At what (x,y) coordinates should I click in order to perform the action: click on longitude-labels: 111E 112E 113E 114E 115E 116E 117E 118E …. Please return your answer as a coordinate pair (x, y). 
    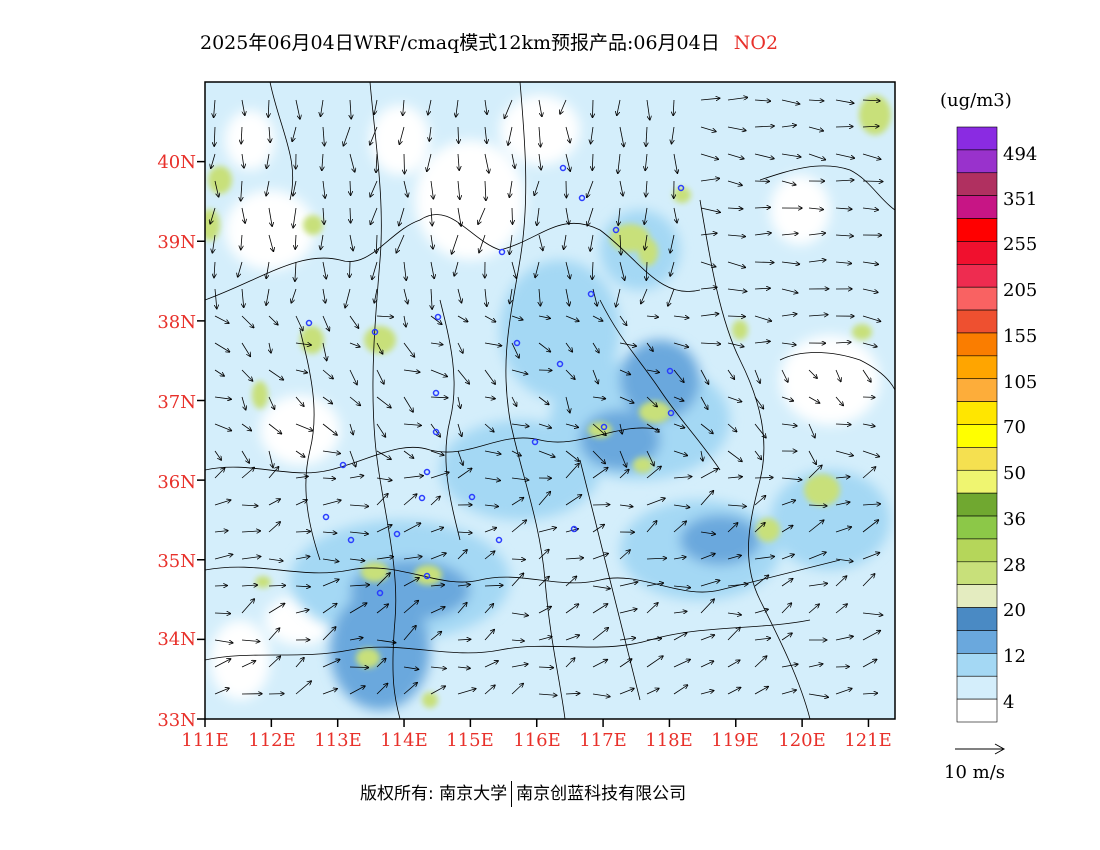
    Looking at the image, I should click on (536, 740).